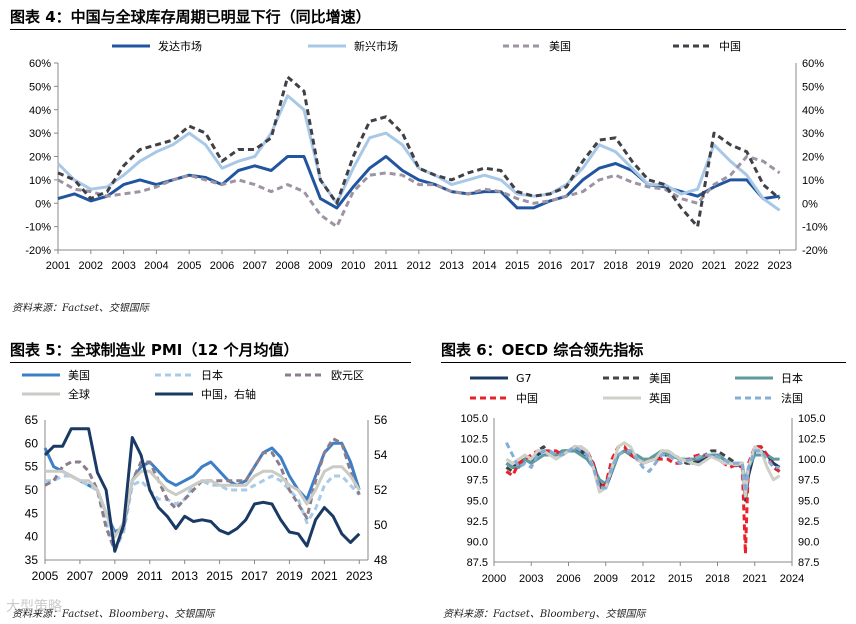 Image resolution: width=856 pixels, height=624 pixels. What do you see at coordinates (381, 490) in the screenshot?
I see `fig5-ytick-right: 52` at bounding box center [381, 490].